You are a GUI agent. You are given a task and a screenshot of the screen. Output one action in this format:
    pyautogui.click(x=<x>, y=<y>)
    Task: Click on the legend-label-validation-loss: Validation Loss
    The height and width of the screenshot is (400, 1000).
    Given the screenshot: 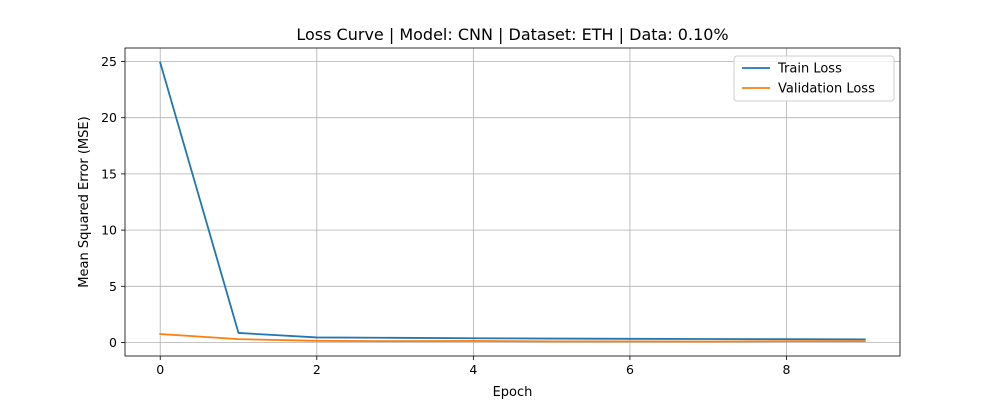 What is the action you would take?
    pyautogui.click(x=826, y=89)
    